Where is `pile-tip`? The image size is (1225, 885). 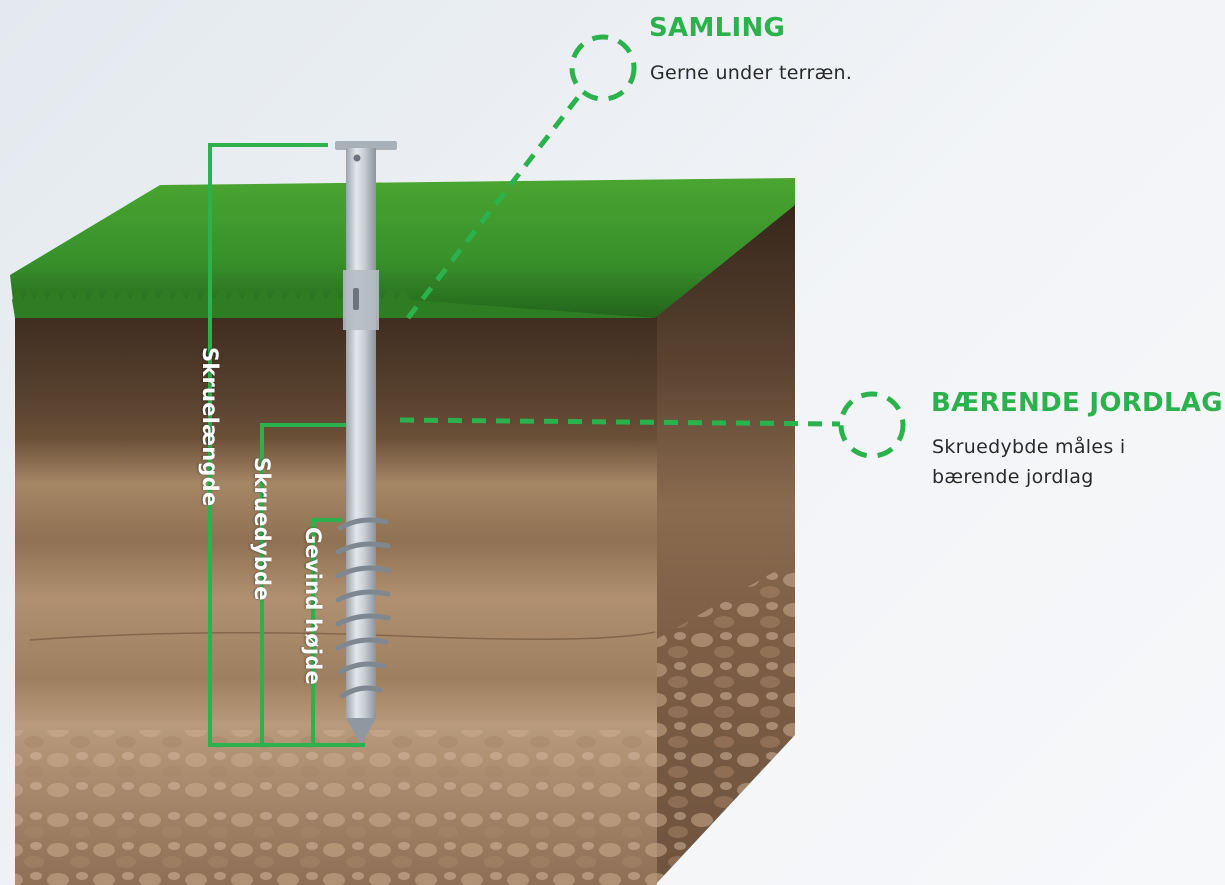
pile-tip is located at coordinates (361, 731).